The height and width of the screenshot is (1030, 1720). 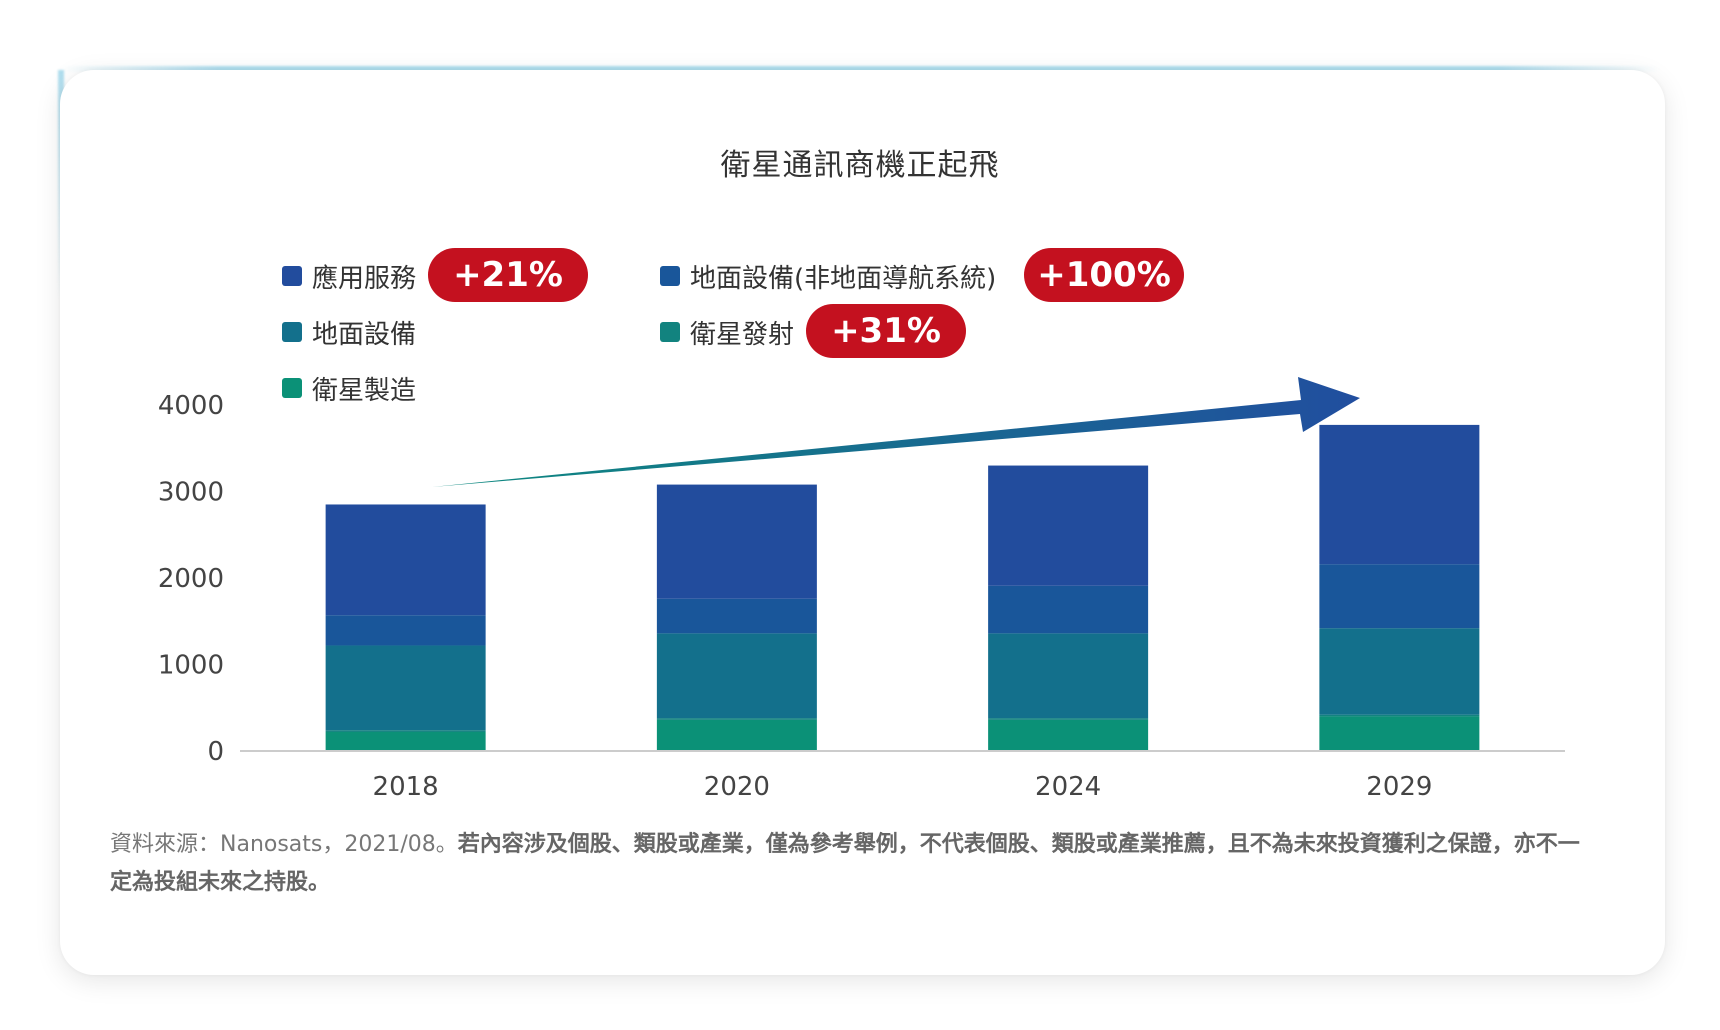 What do you see at coordinates (364, 334) in the screenshot?
I see `legend-label-ground-equipment: 地面設備` at bounding box center [364, 334].